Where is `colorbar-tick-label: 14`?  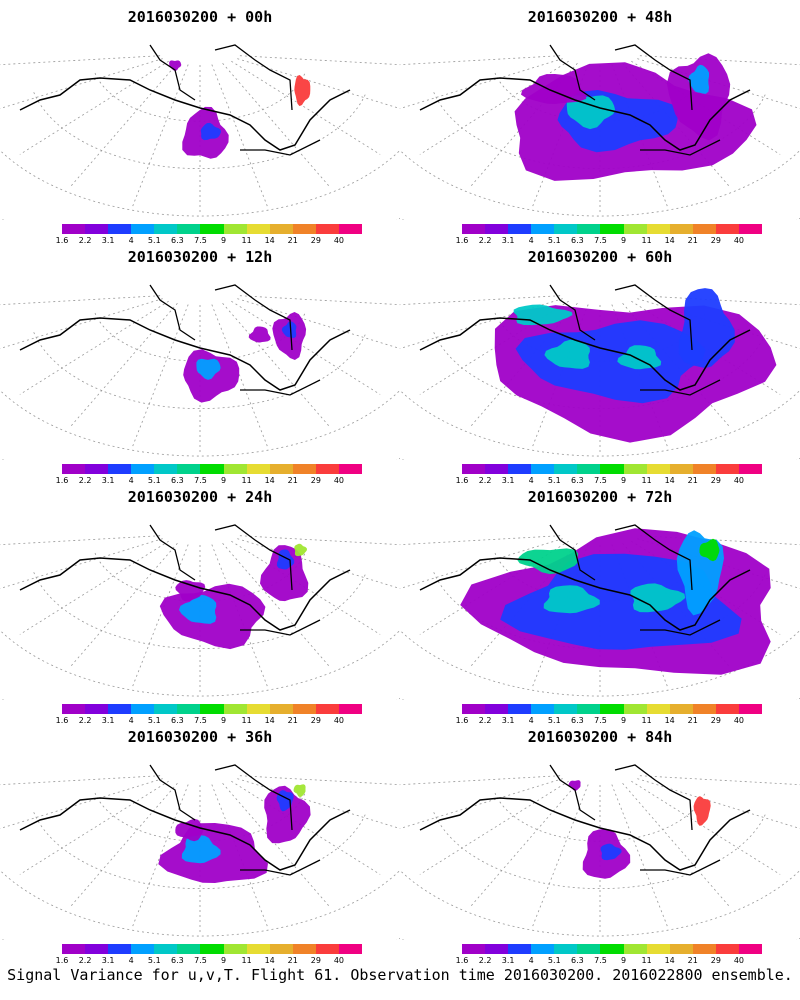 colorbar-tick-label: 14 is located at coordinates (669, 960).